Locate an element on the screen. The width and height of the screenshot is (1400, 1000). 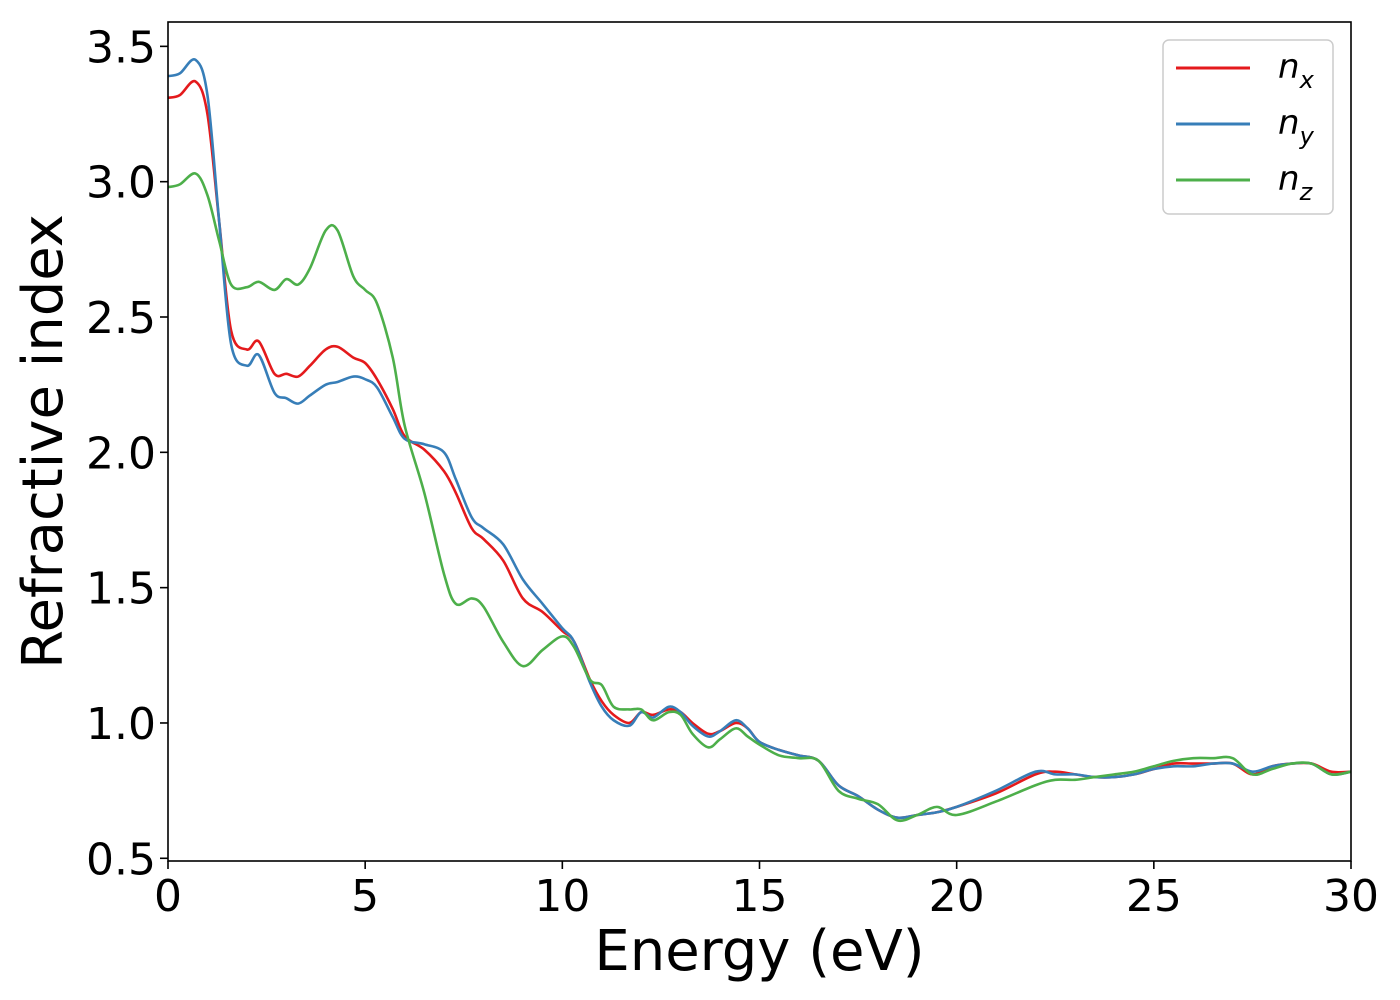
legend-label-z: nz is located at coordinates (1296, 182).